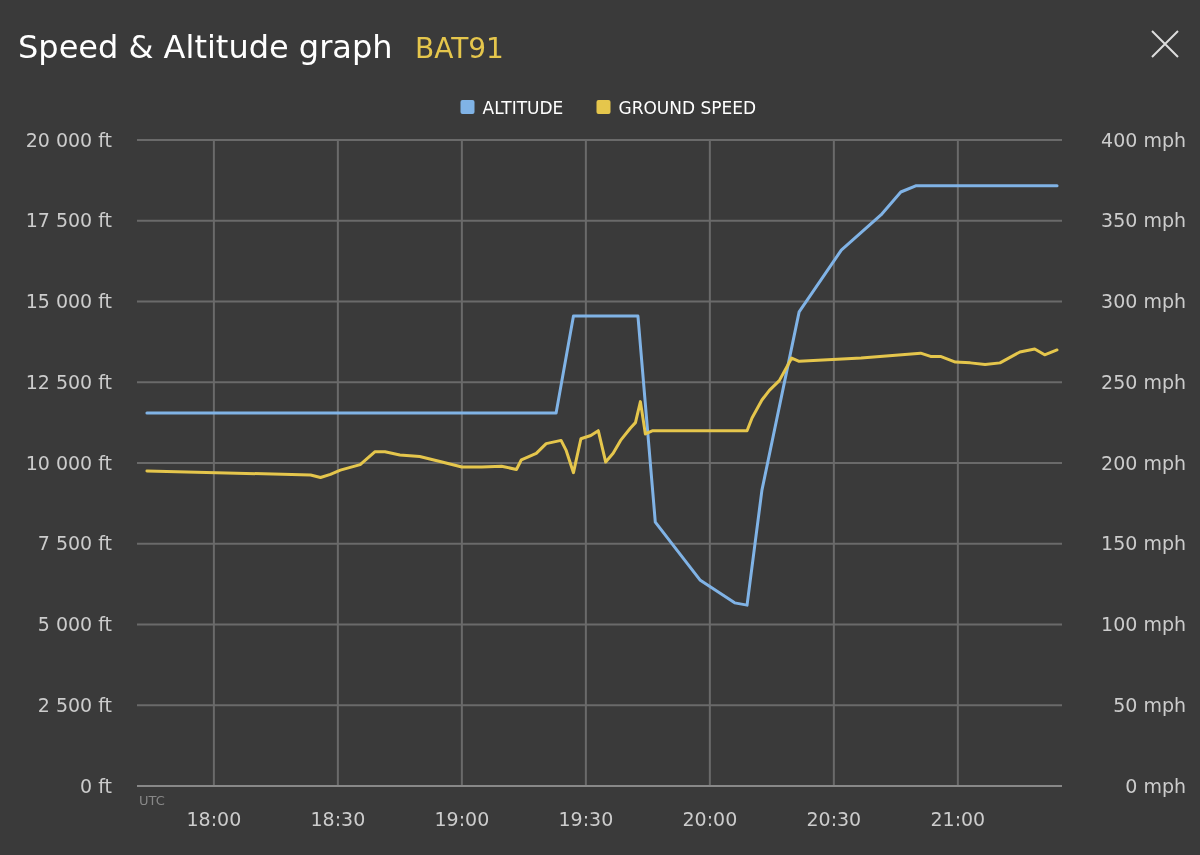 The image size is (1200, 855). Describe the element at coordinates (152, 800) in the screenshot. I see `text: UTC` at that location.